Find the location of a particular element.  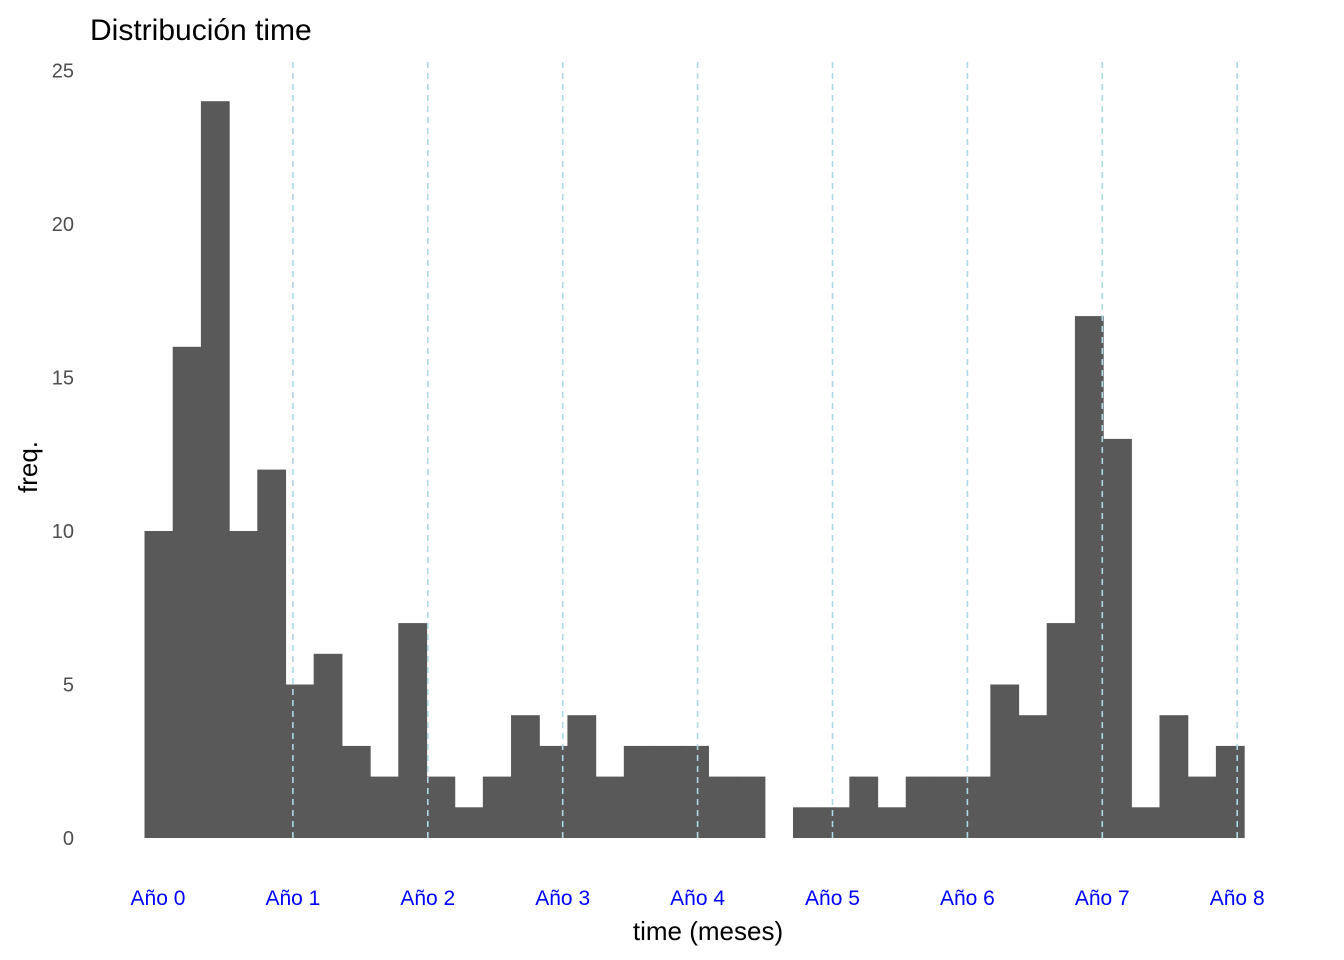

y-axis-title: freq. is located at coordinates (28, 467).